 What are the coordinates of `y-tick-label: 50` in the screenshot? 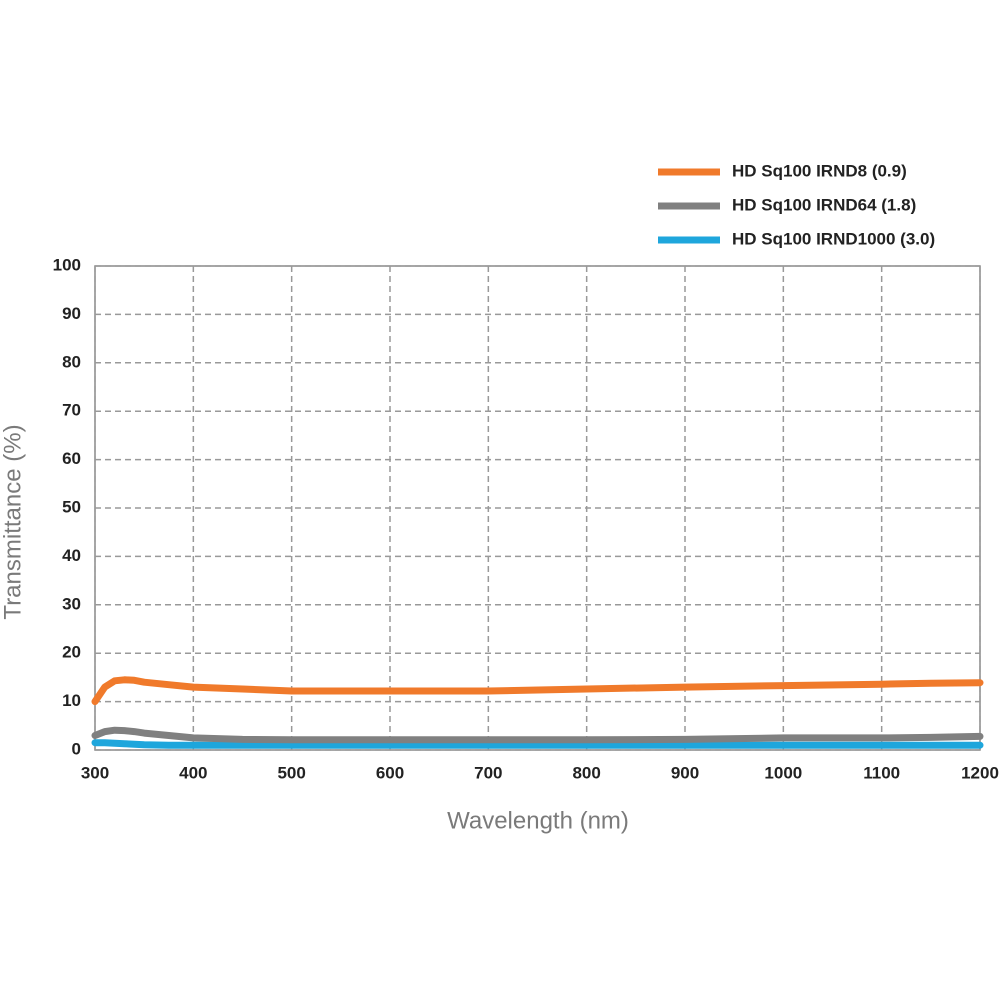 It's located at (71, 506).